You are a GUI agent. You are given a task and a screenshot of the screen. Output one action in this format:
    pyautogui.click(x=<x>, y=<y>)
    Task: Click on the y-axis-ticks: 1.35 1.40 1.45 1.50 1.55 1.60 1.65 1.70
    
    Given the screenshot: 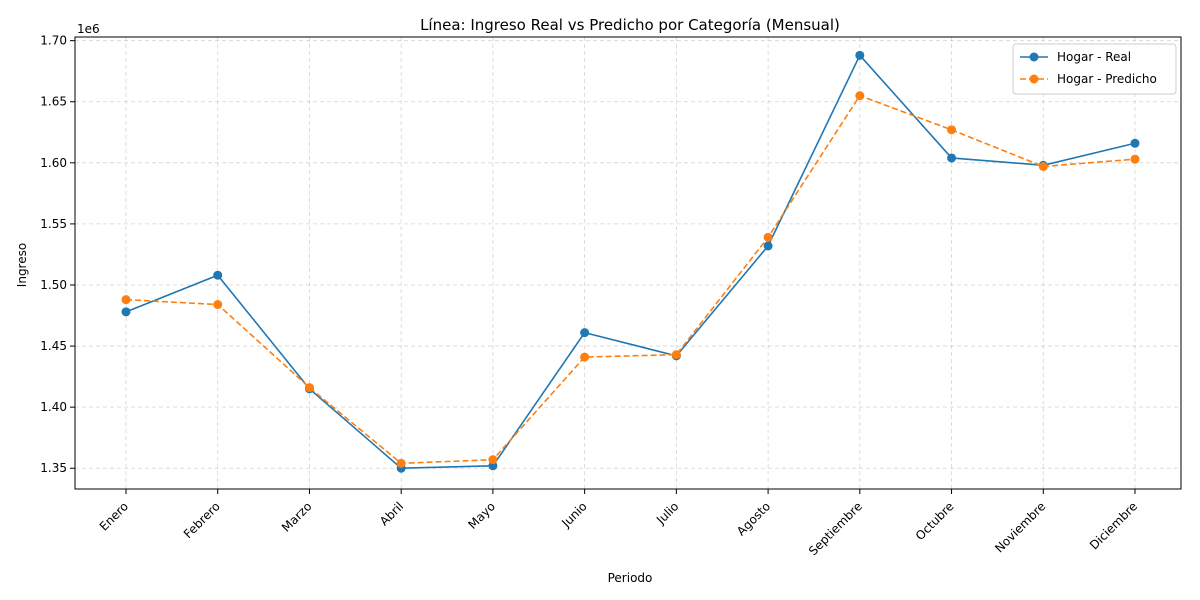 What is the action you would take?
    pyautogui.click(x=57, y=254)
    